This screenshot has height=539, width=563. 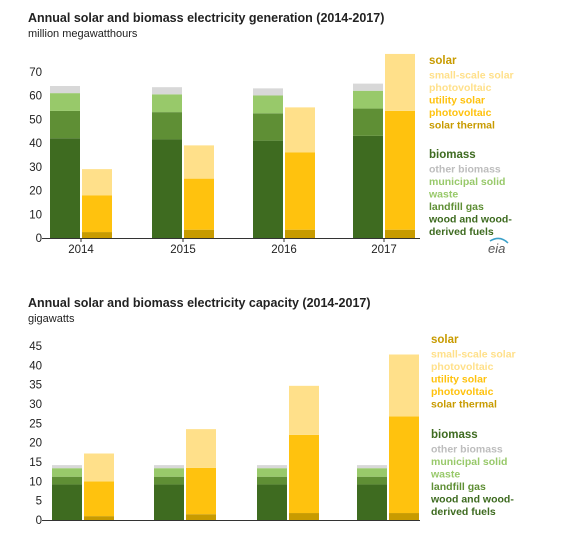 I want to click on y-tick-label: 5, so click(x=39, y=502).